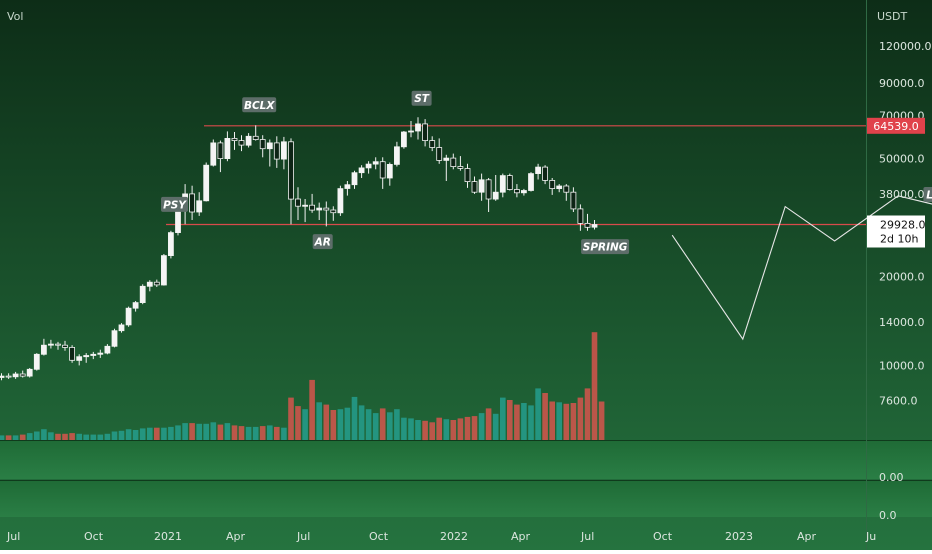 The height and width of the screenshot is (554, 932). Describe the element at coordinates (902, 159) in the screenshot. I see `price-tick-label: 50000.0` at that location.